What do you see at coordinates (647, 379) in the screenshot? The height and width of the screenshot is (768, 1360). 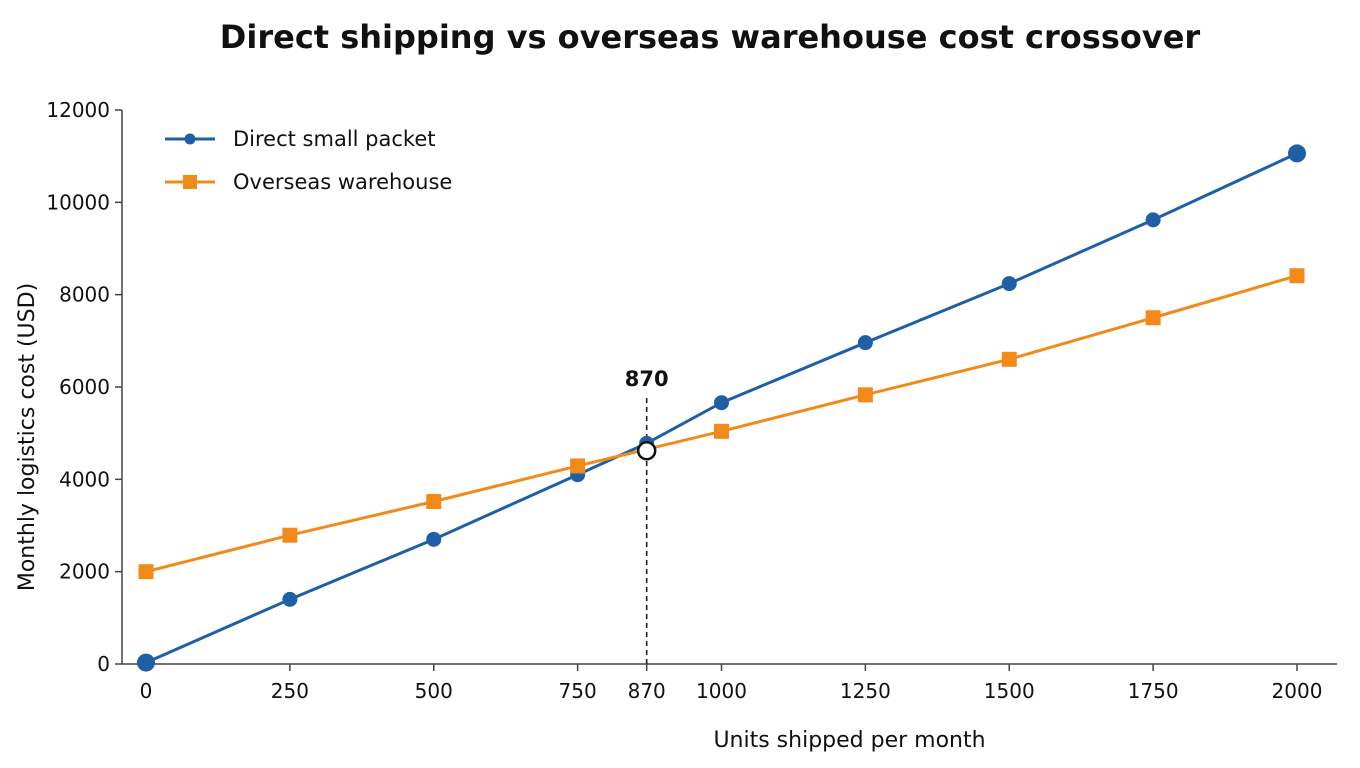 I see `crossover-label: 870` at bounding box center [647, 379].